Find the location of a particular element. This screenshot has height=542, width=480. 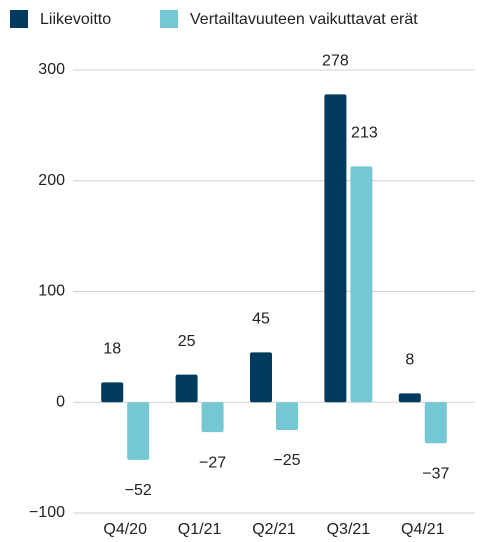

y-tick-label: 0 is located at coordinates (60, 401).